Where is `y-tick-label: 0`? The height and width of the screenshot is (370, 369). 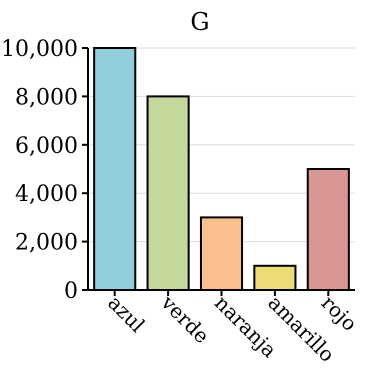
y-tick-label: 0 is located at coordinates (71, 291).